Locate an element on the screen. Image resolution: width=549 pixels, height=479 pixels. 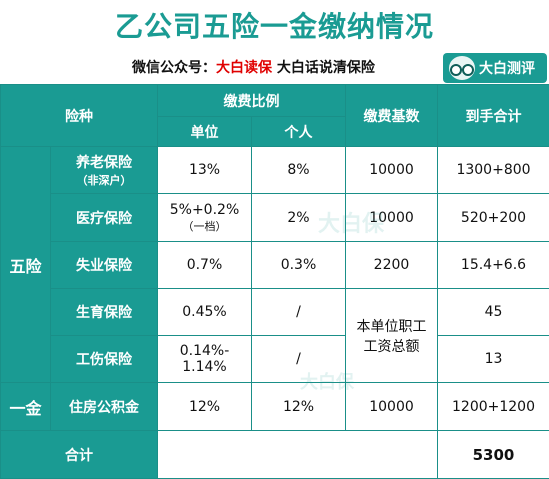
cell-company: 12% is located at coordinates (205, 407).